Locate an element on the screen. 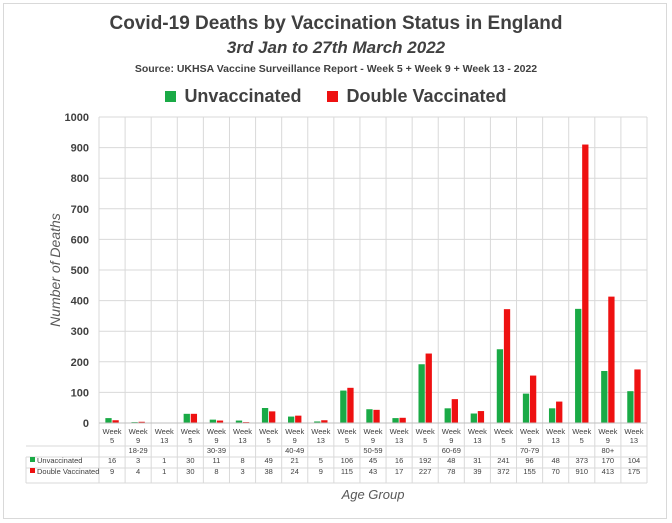 The width and height of the screenshot is (672, 523). legend-label-double-vaccinated: Double Vaccinated is located at coordinates (426, 96).